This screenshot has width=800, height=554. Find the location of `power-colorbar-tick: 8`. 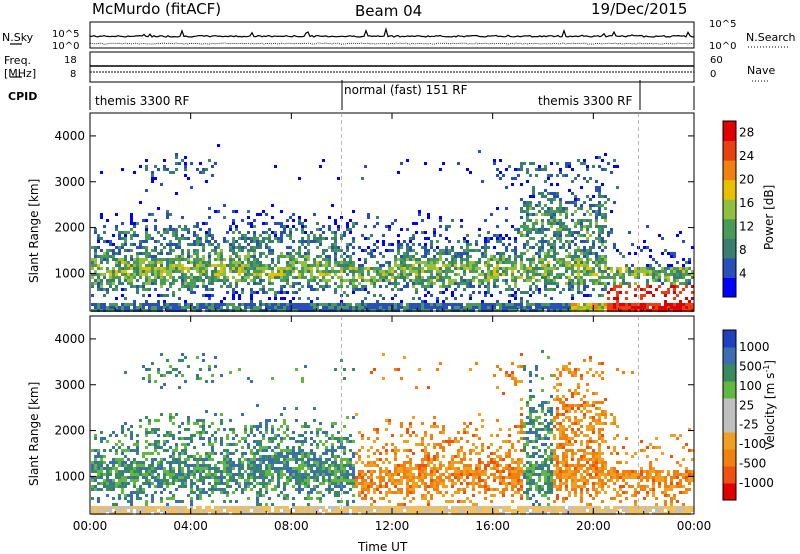

power-colorbar-tick: 8 is located at coordinates (743, 250).